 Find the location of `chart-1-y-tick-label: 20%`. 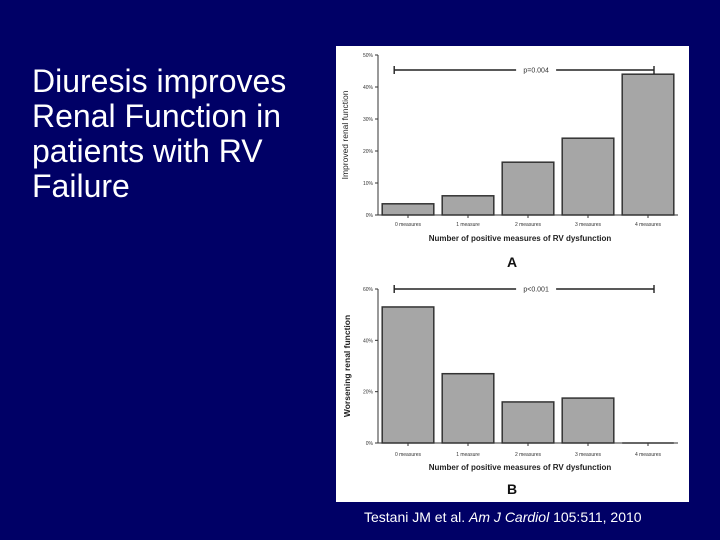

chart-1-y-tick-label: 20% is located at coordinates (368, 152).